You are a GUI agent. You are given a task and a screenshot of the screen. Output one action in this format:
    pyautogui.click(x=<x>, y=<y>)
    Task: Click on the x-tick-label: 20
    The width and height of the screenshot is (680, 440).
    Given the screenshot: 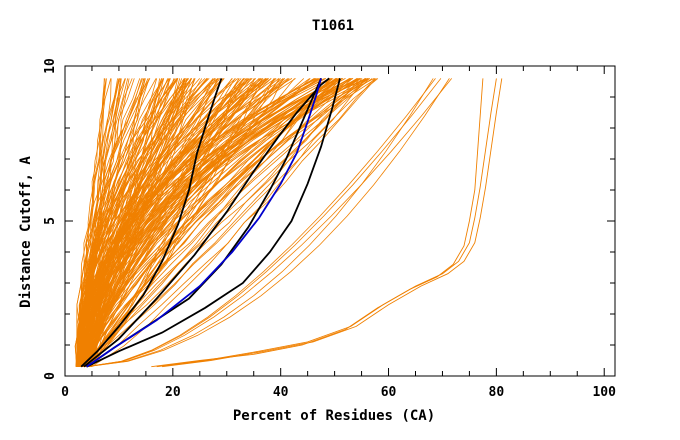 What is the action you would take?
    pyautogui.click(x=173, y=392)
    